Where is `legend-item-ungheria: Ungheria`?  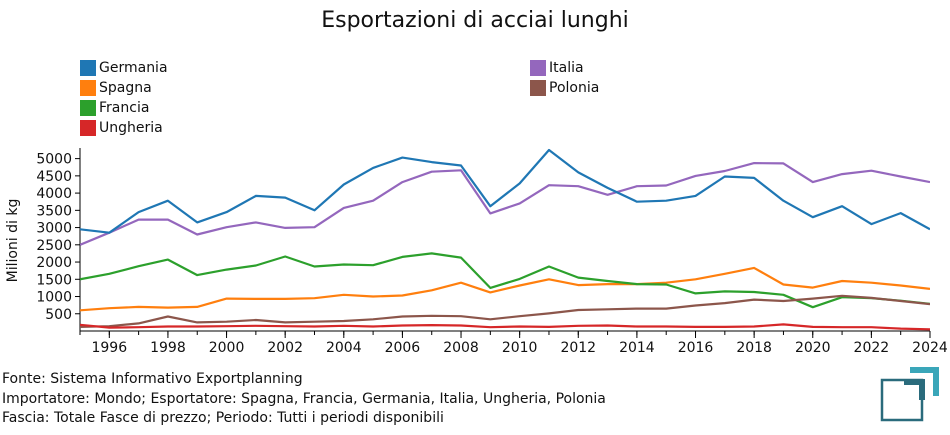
legend-item-ungheria: Ungheria is located at coordinates (121, 128).